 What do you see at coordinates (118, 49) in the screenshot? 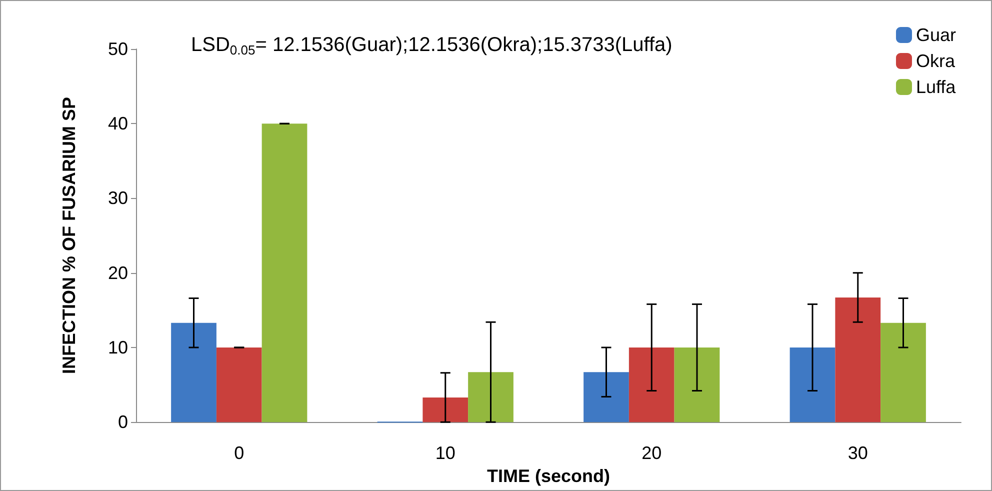
I see `y-tick-label: 50` at bounding box center [118, 49].